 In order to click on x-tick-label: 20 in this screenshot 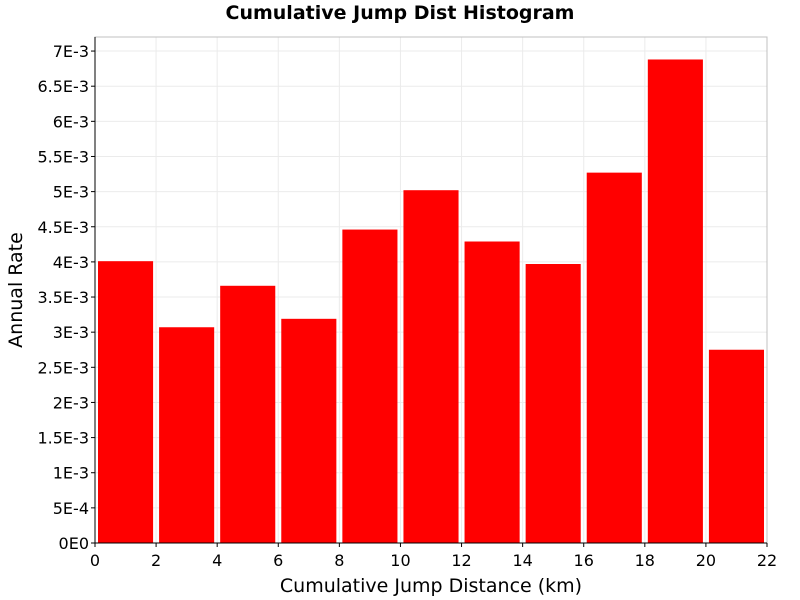, I will do `click(706, 560)`.